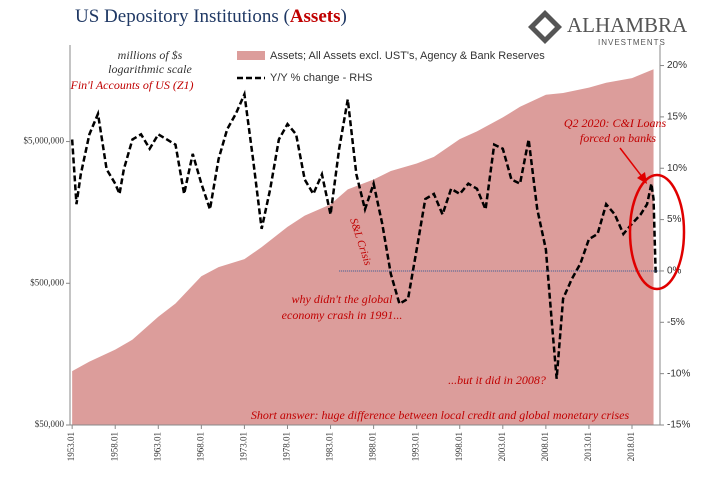 This screenshot has width=705, height=481. I want to click on arrow-head, so click(642, 178).